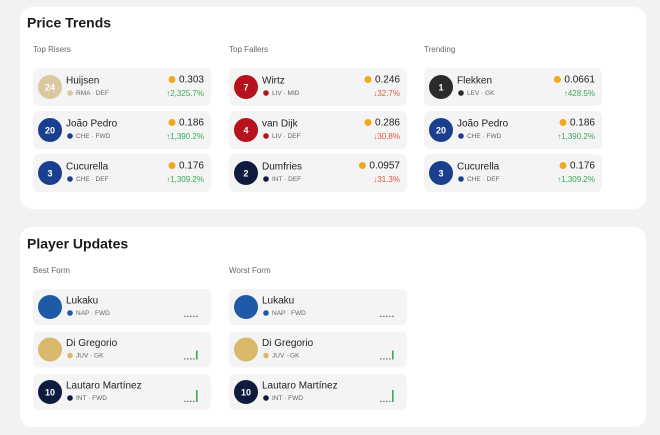 This screenshot has height=435, width=660. I want to click on player-name: Dumfries, so click(282, 167).